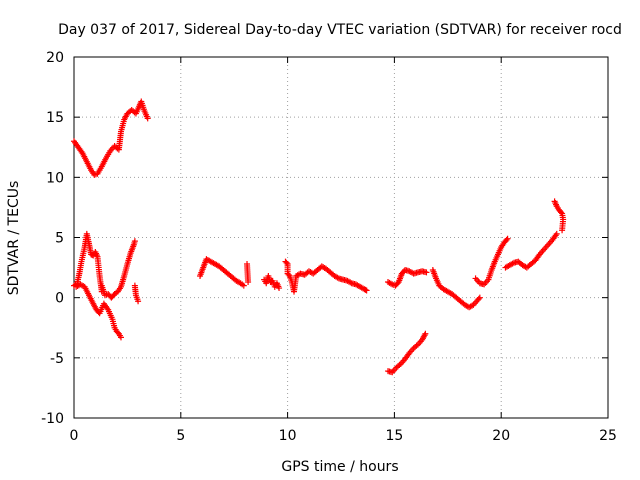 The image size is (640, 480). I want to click on x-tick-label: 10, so click(288, 436).